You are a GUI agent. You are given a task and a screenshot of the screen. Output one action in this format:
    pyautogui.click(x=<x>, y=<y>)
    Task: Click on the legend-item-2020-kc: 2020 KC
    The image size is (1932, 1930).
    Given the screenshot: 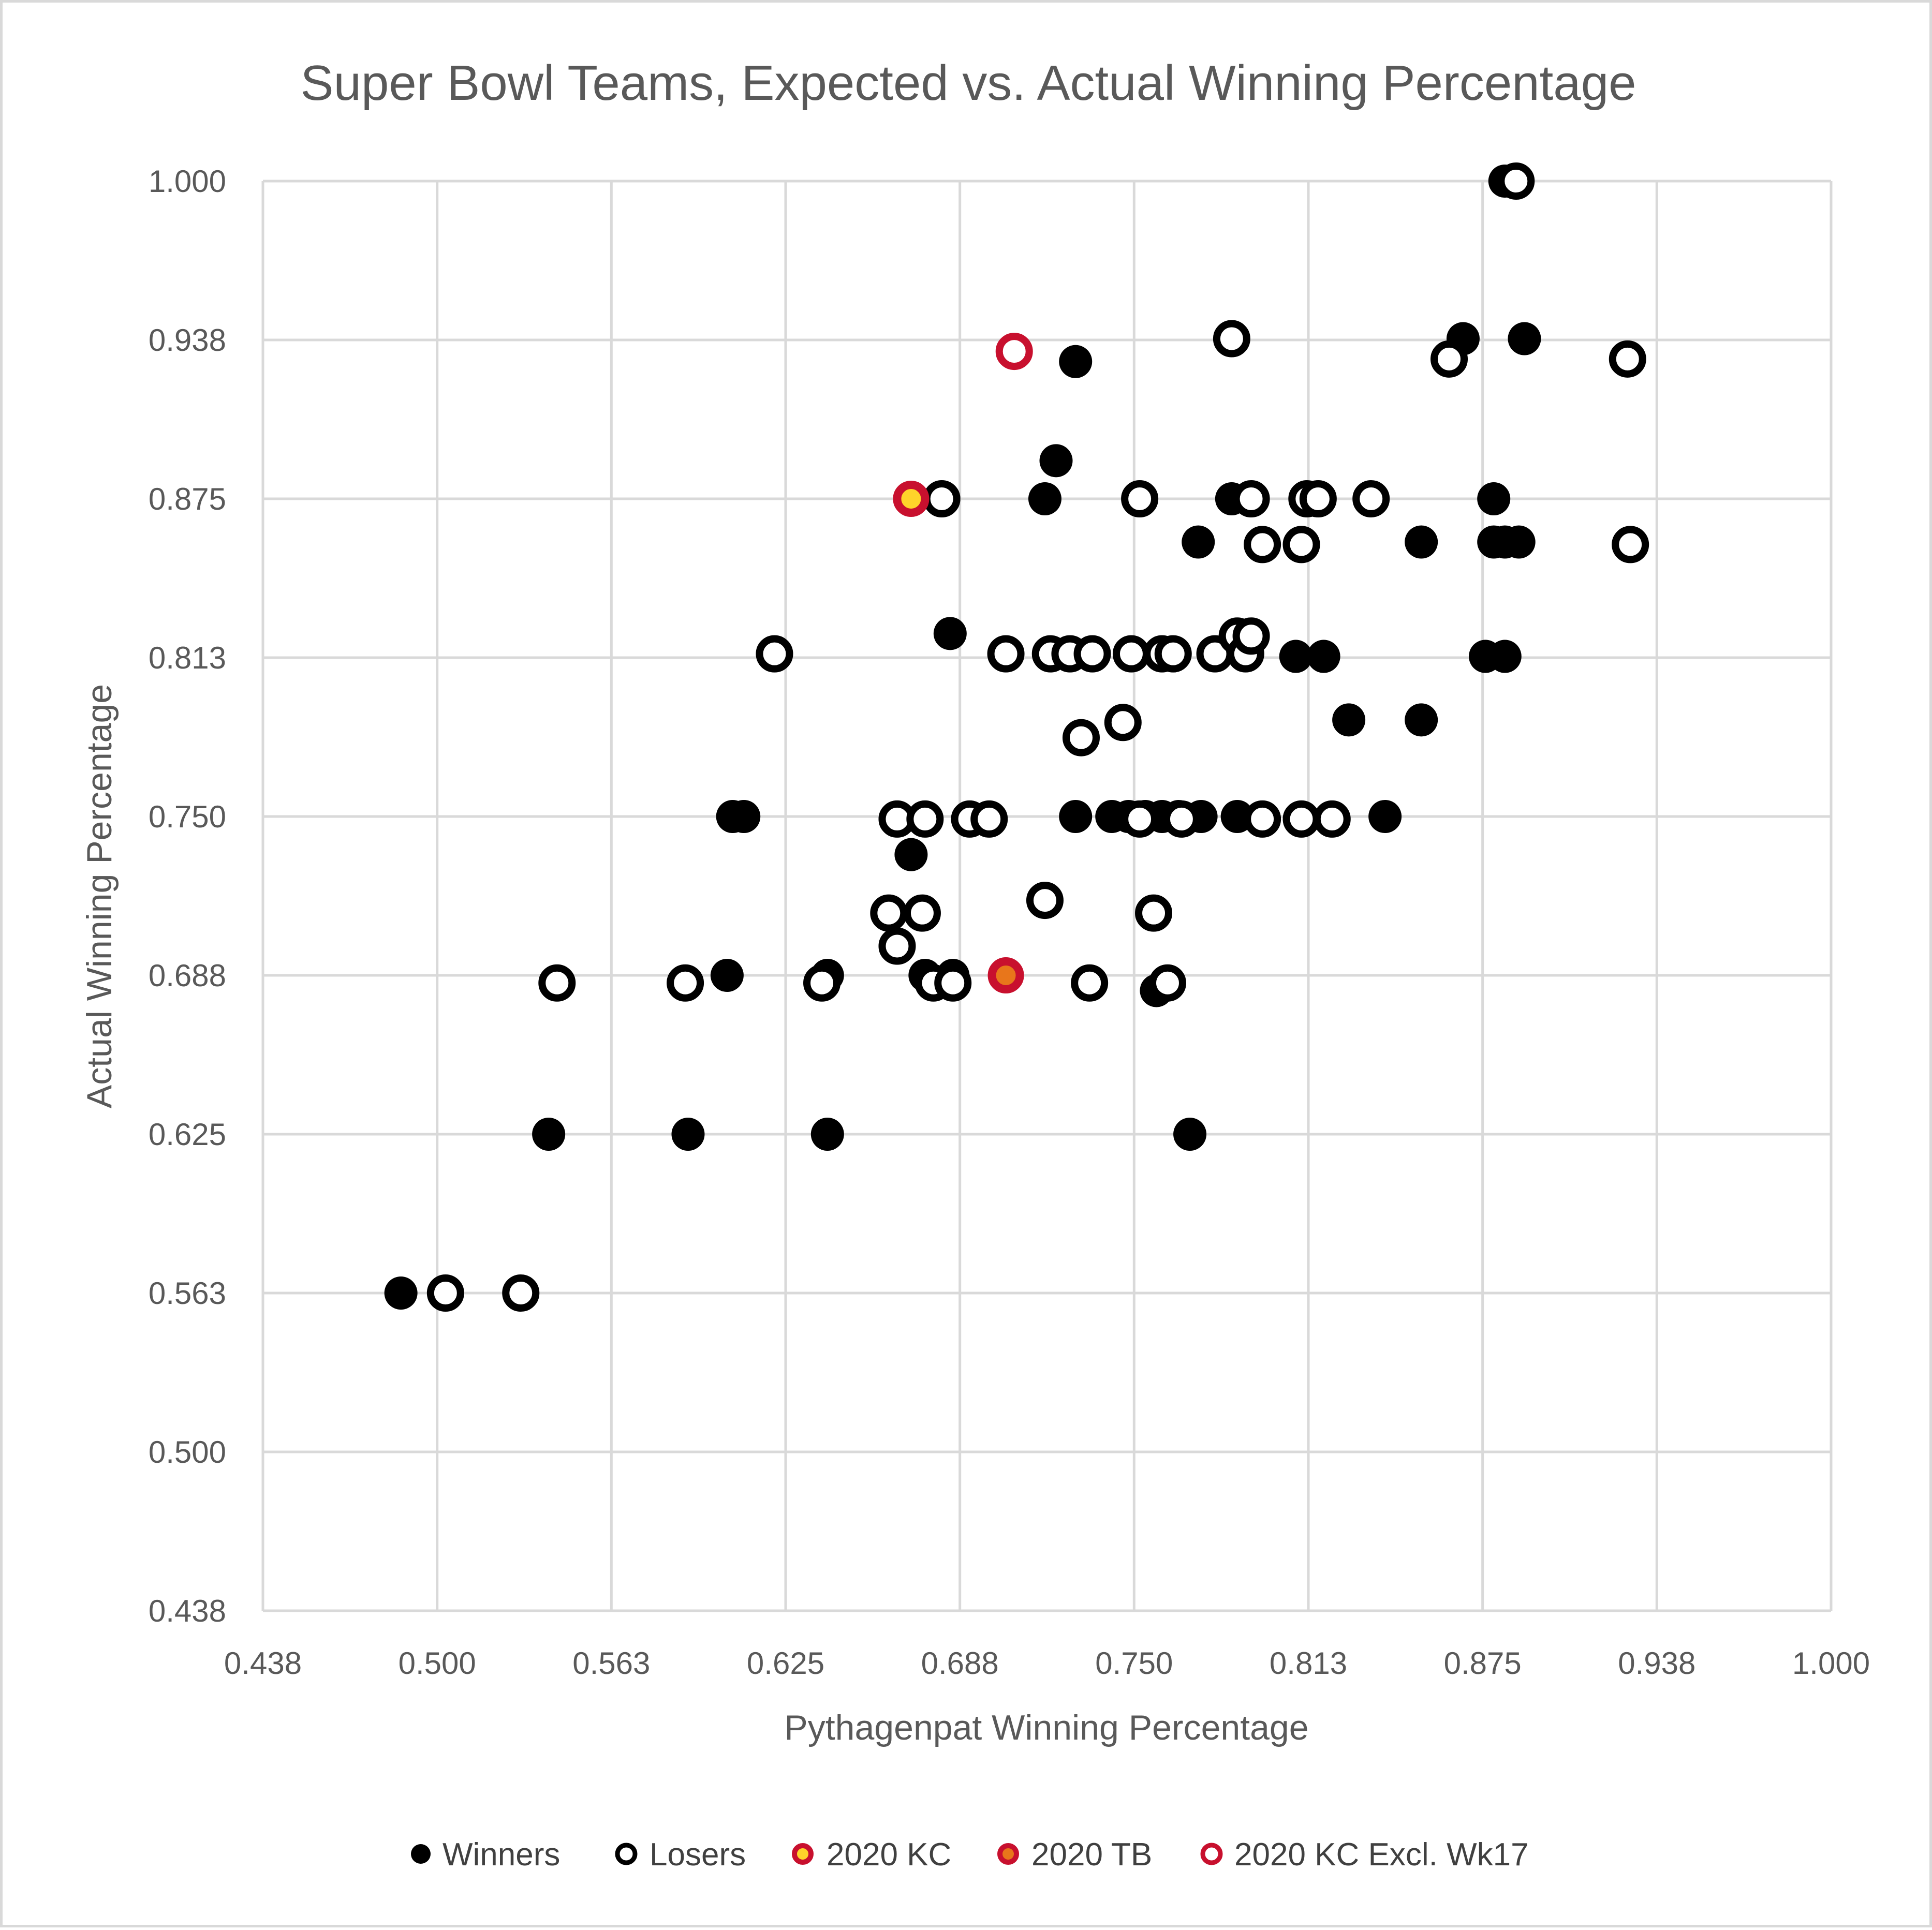 What is the action you would take?
    pyautogui.click(x=872, y=1855)
    